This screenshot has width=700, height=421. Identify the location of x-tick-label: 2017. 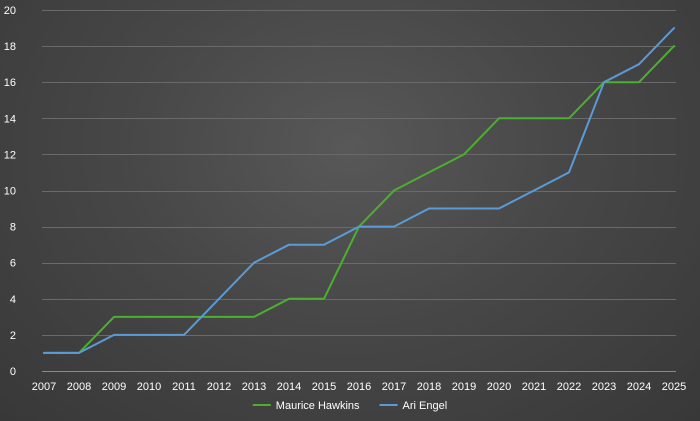
(394, 387).